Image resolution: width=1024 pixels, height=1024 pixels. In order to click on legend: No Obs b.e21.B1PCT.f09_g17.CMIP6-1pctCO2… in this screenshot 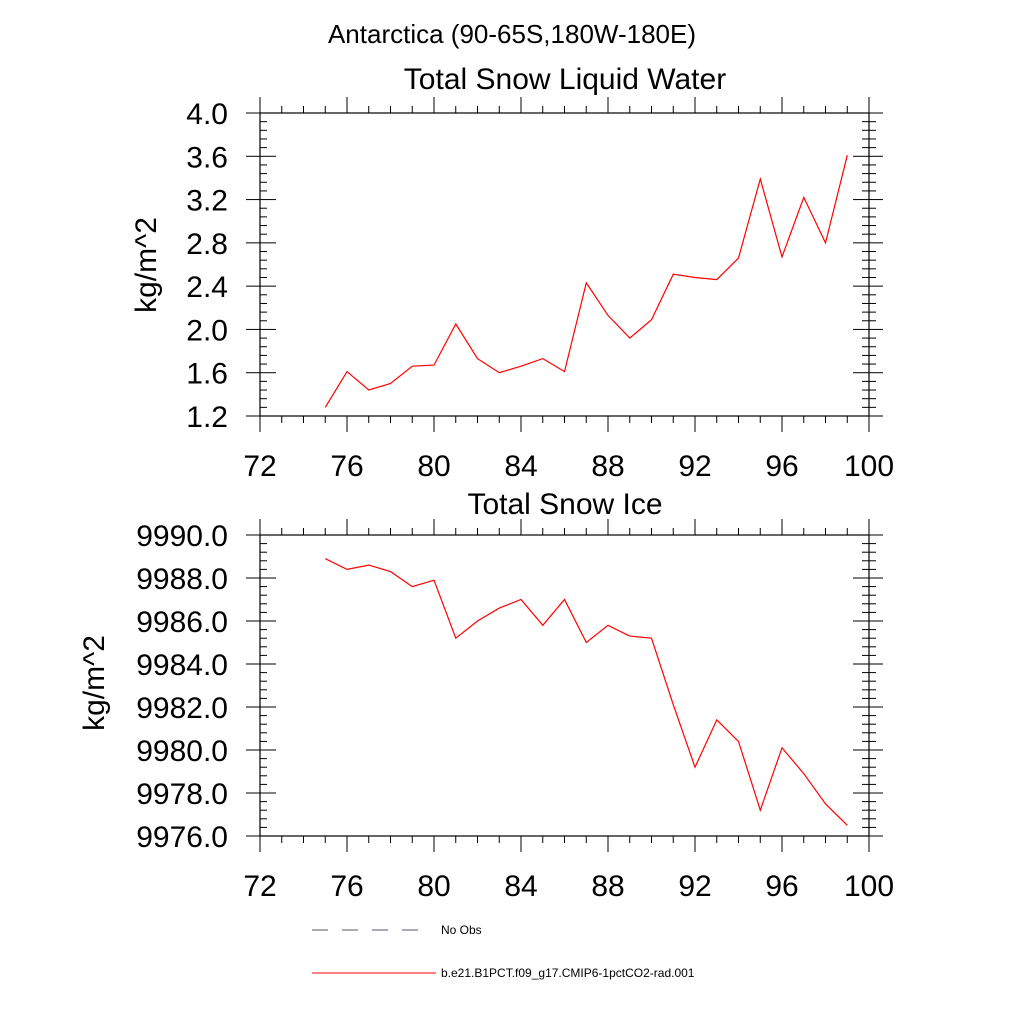, I will do `click(503, 951)`.